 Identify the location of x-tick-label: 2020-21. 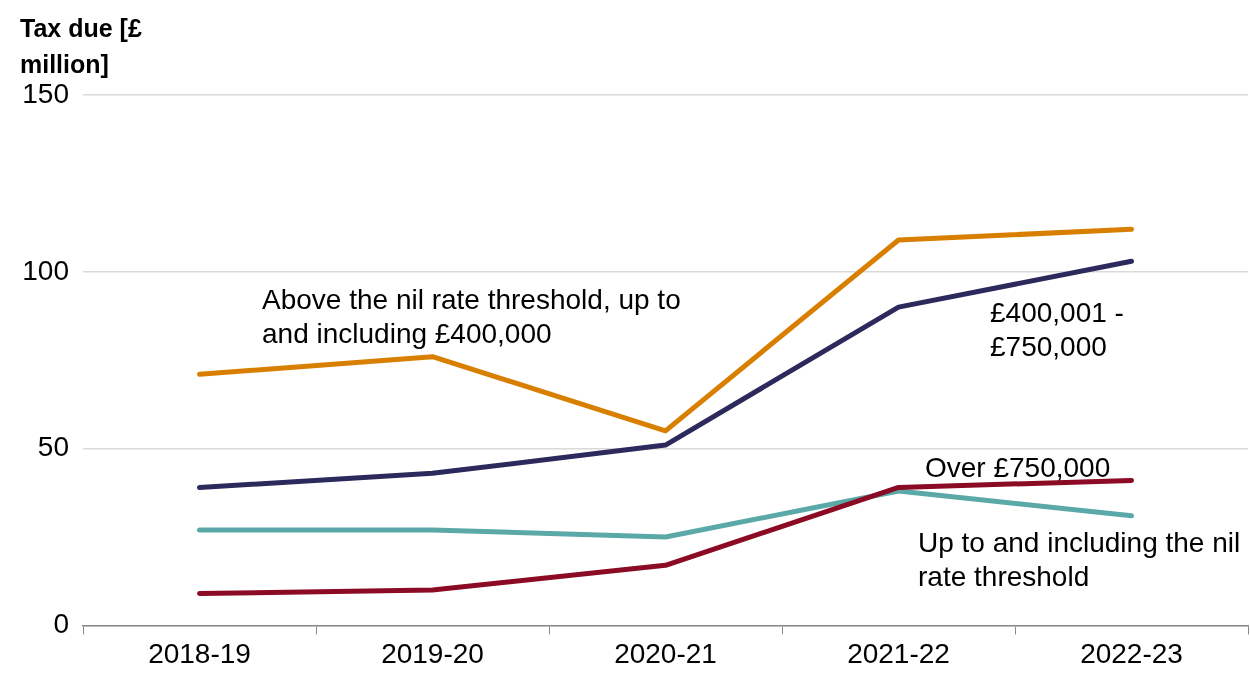
(665, 653).